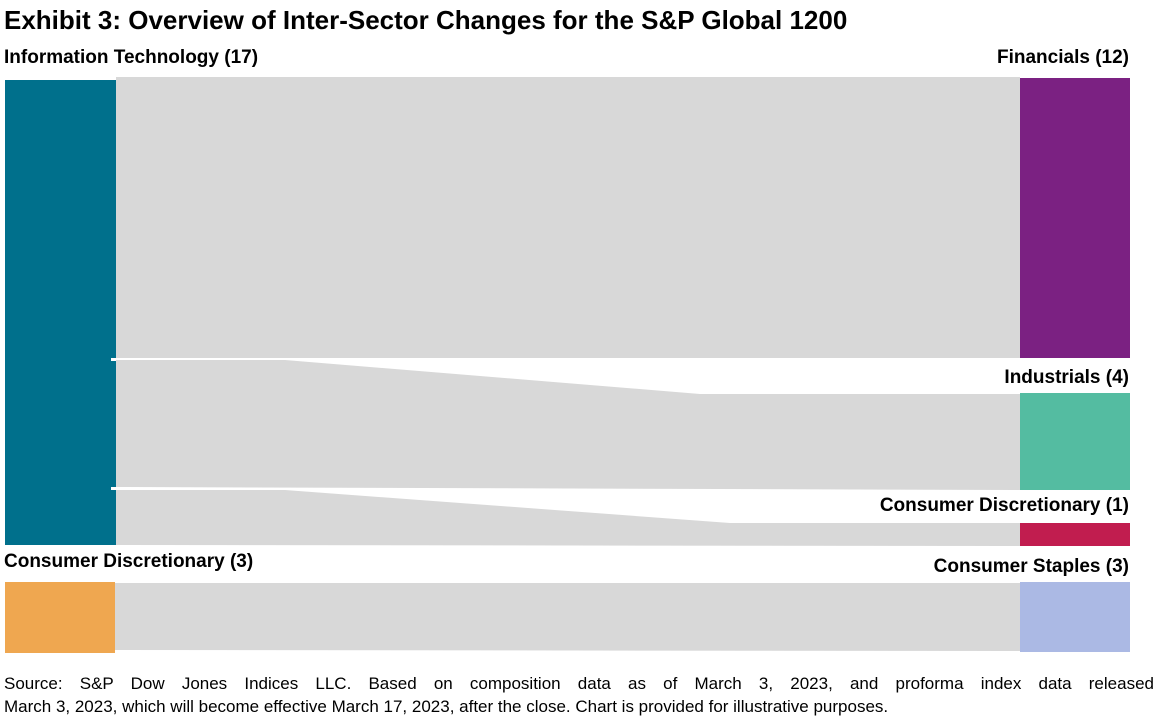  Describe the element at coordinates (131, 57) in the screenshot. I see `node-label-information-technology: Information Technology (17)` at that location.